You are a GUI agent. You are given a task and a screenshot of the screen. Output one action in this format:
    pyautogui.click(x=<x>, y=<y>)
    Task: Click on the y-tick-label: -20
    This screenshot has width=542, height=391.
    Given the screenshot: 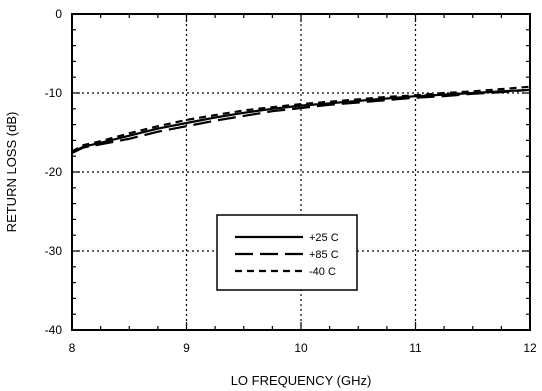 What is the action you would take?
    pyautogui.click(x=54, y=172)
    